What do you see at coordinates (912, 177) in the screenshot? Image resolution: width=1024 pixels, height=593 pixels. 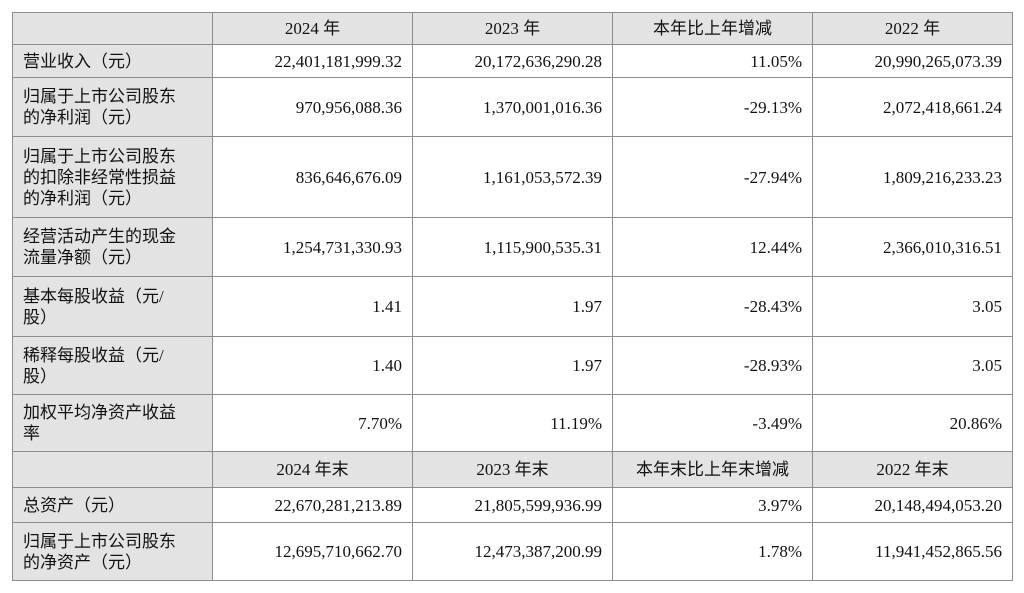 I see `value-cell: 1,809,216,233.23` at bounding box center [912, 177].